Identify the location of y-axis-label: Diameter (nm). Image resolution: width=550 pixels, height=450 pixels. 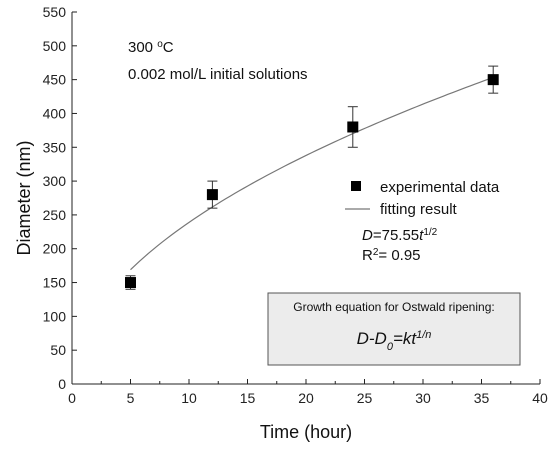
(24, 197).